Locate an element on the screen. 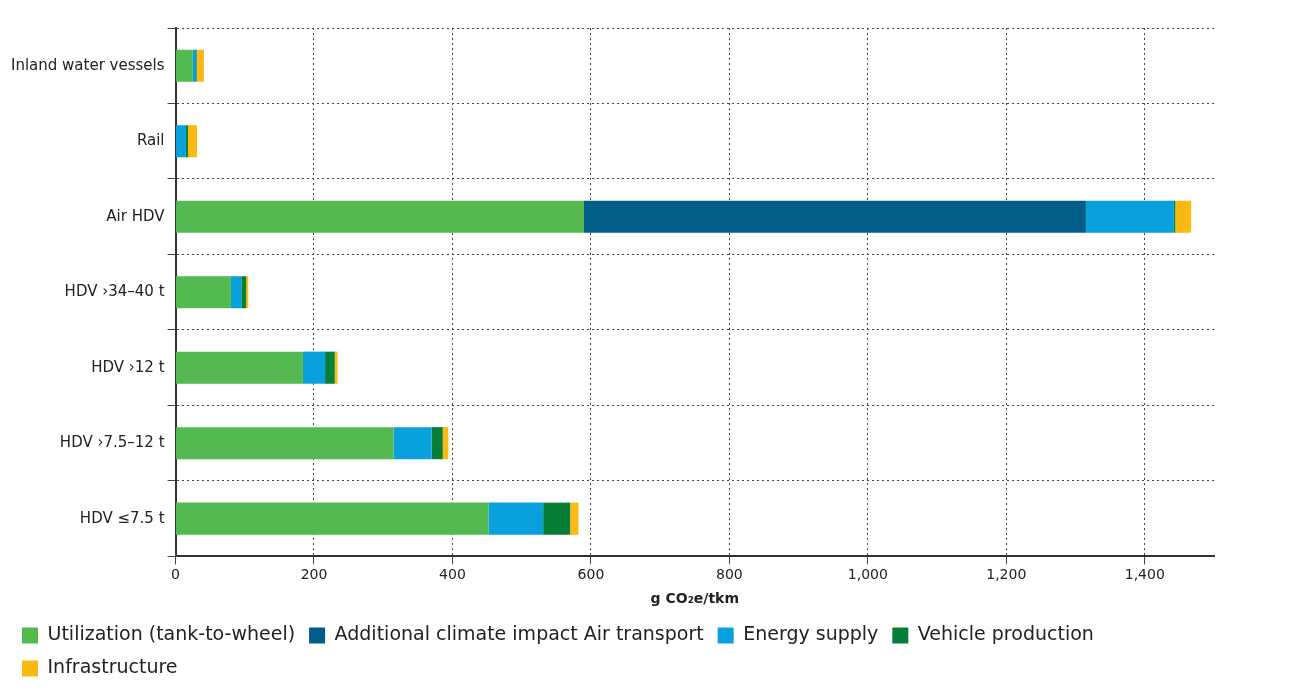  x-tick-label: 400 is located at coordinates (452, 574).